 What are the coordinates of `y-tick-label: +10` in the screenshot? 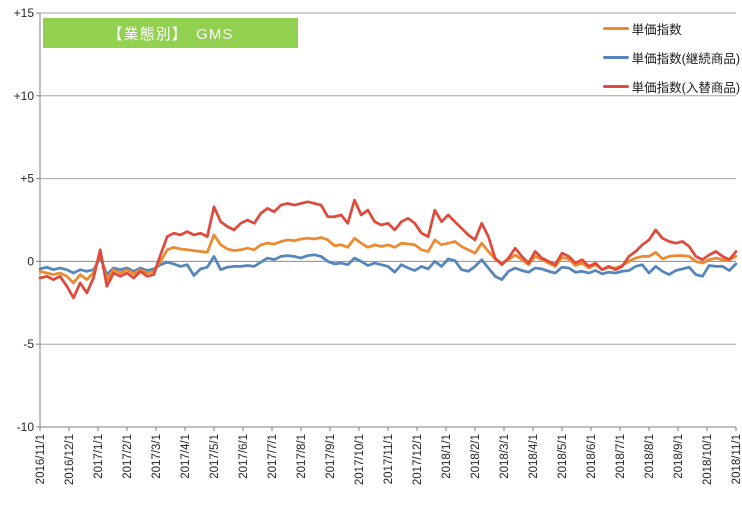 It's located at (24, 96).